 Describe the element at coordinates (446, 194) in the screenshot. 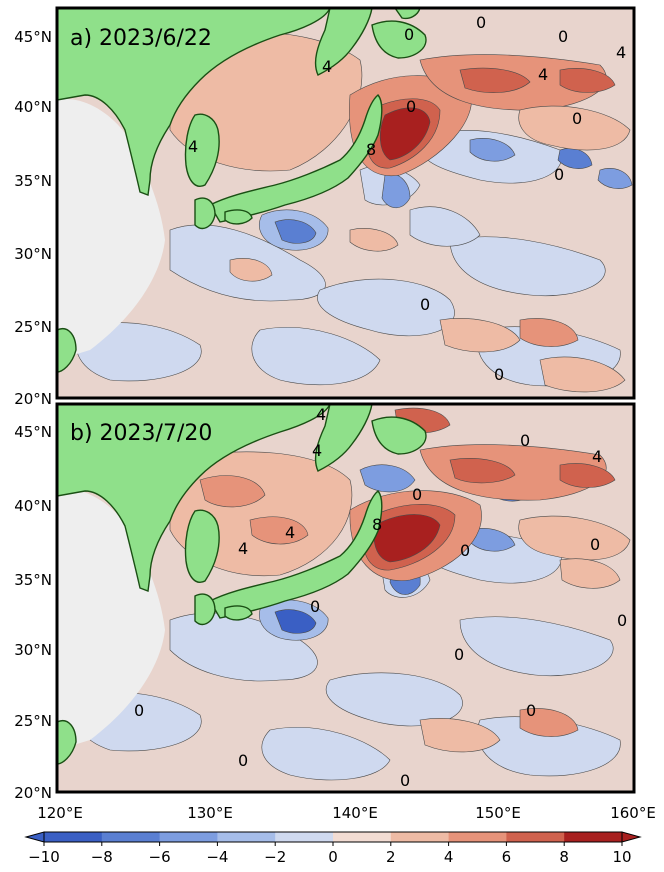

I see `strong-negative-regions` at that location.